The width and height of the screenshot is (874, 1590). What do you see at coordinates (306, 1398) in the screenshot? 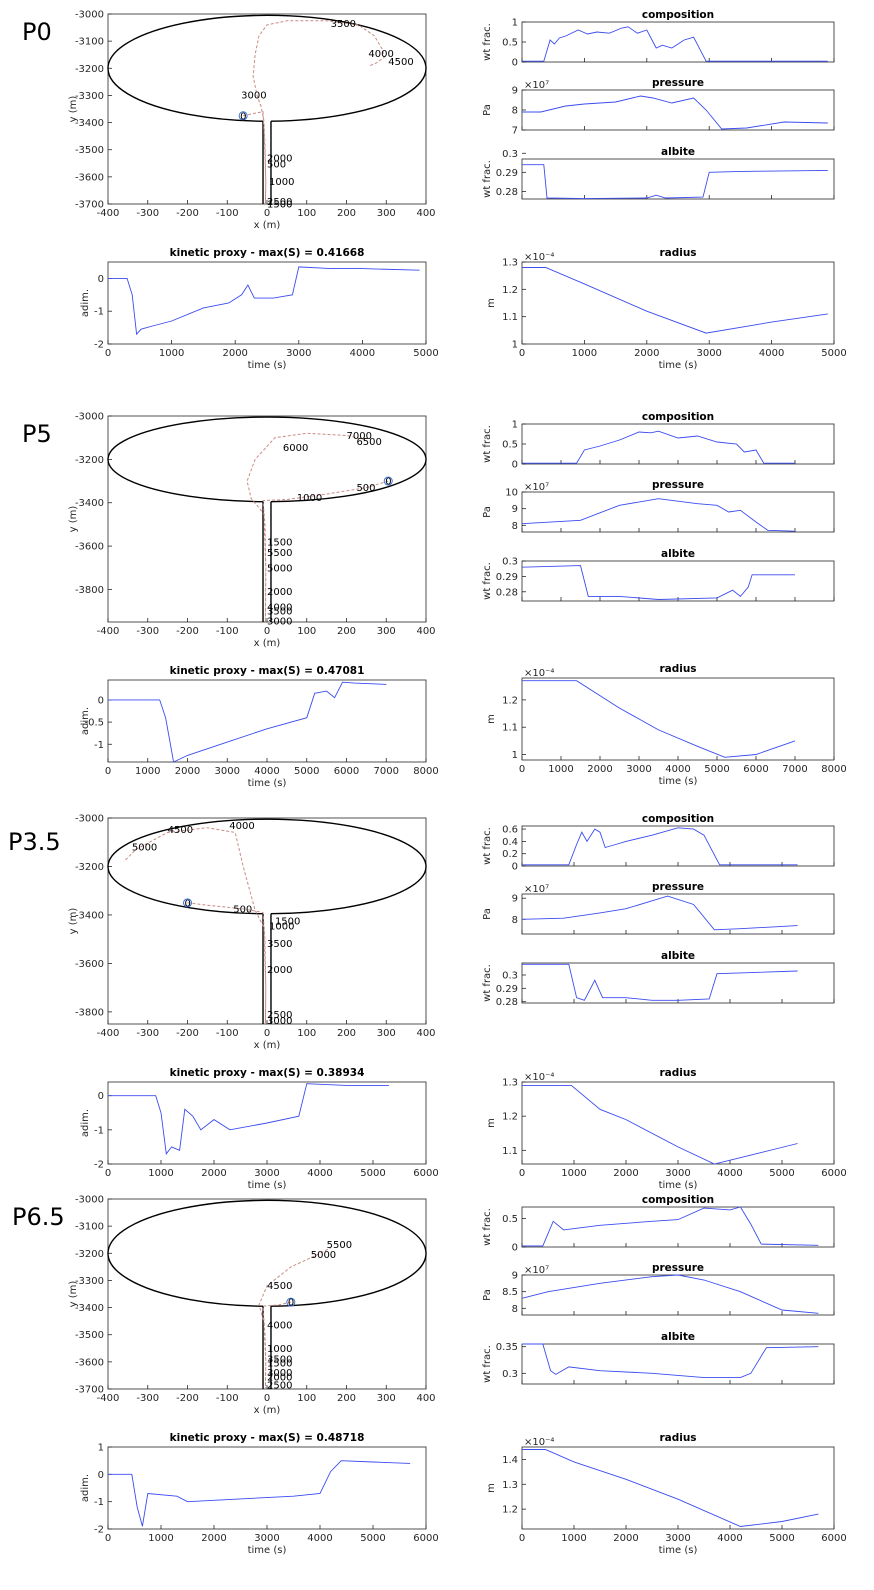
I see `trajectory-xtick-label: 100` at bounding box center [306, 1398].